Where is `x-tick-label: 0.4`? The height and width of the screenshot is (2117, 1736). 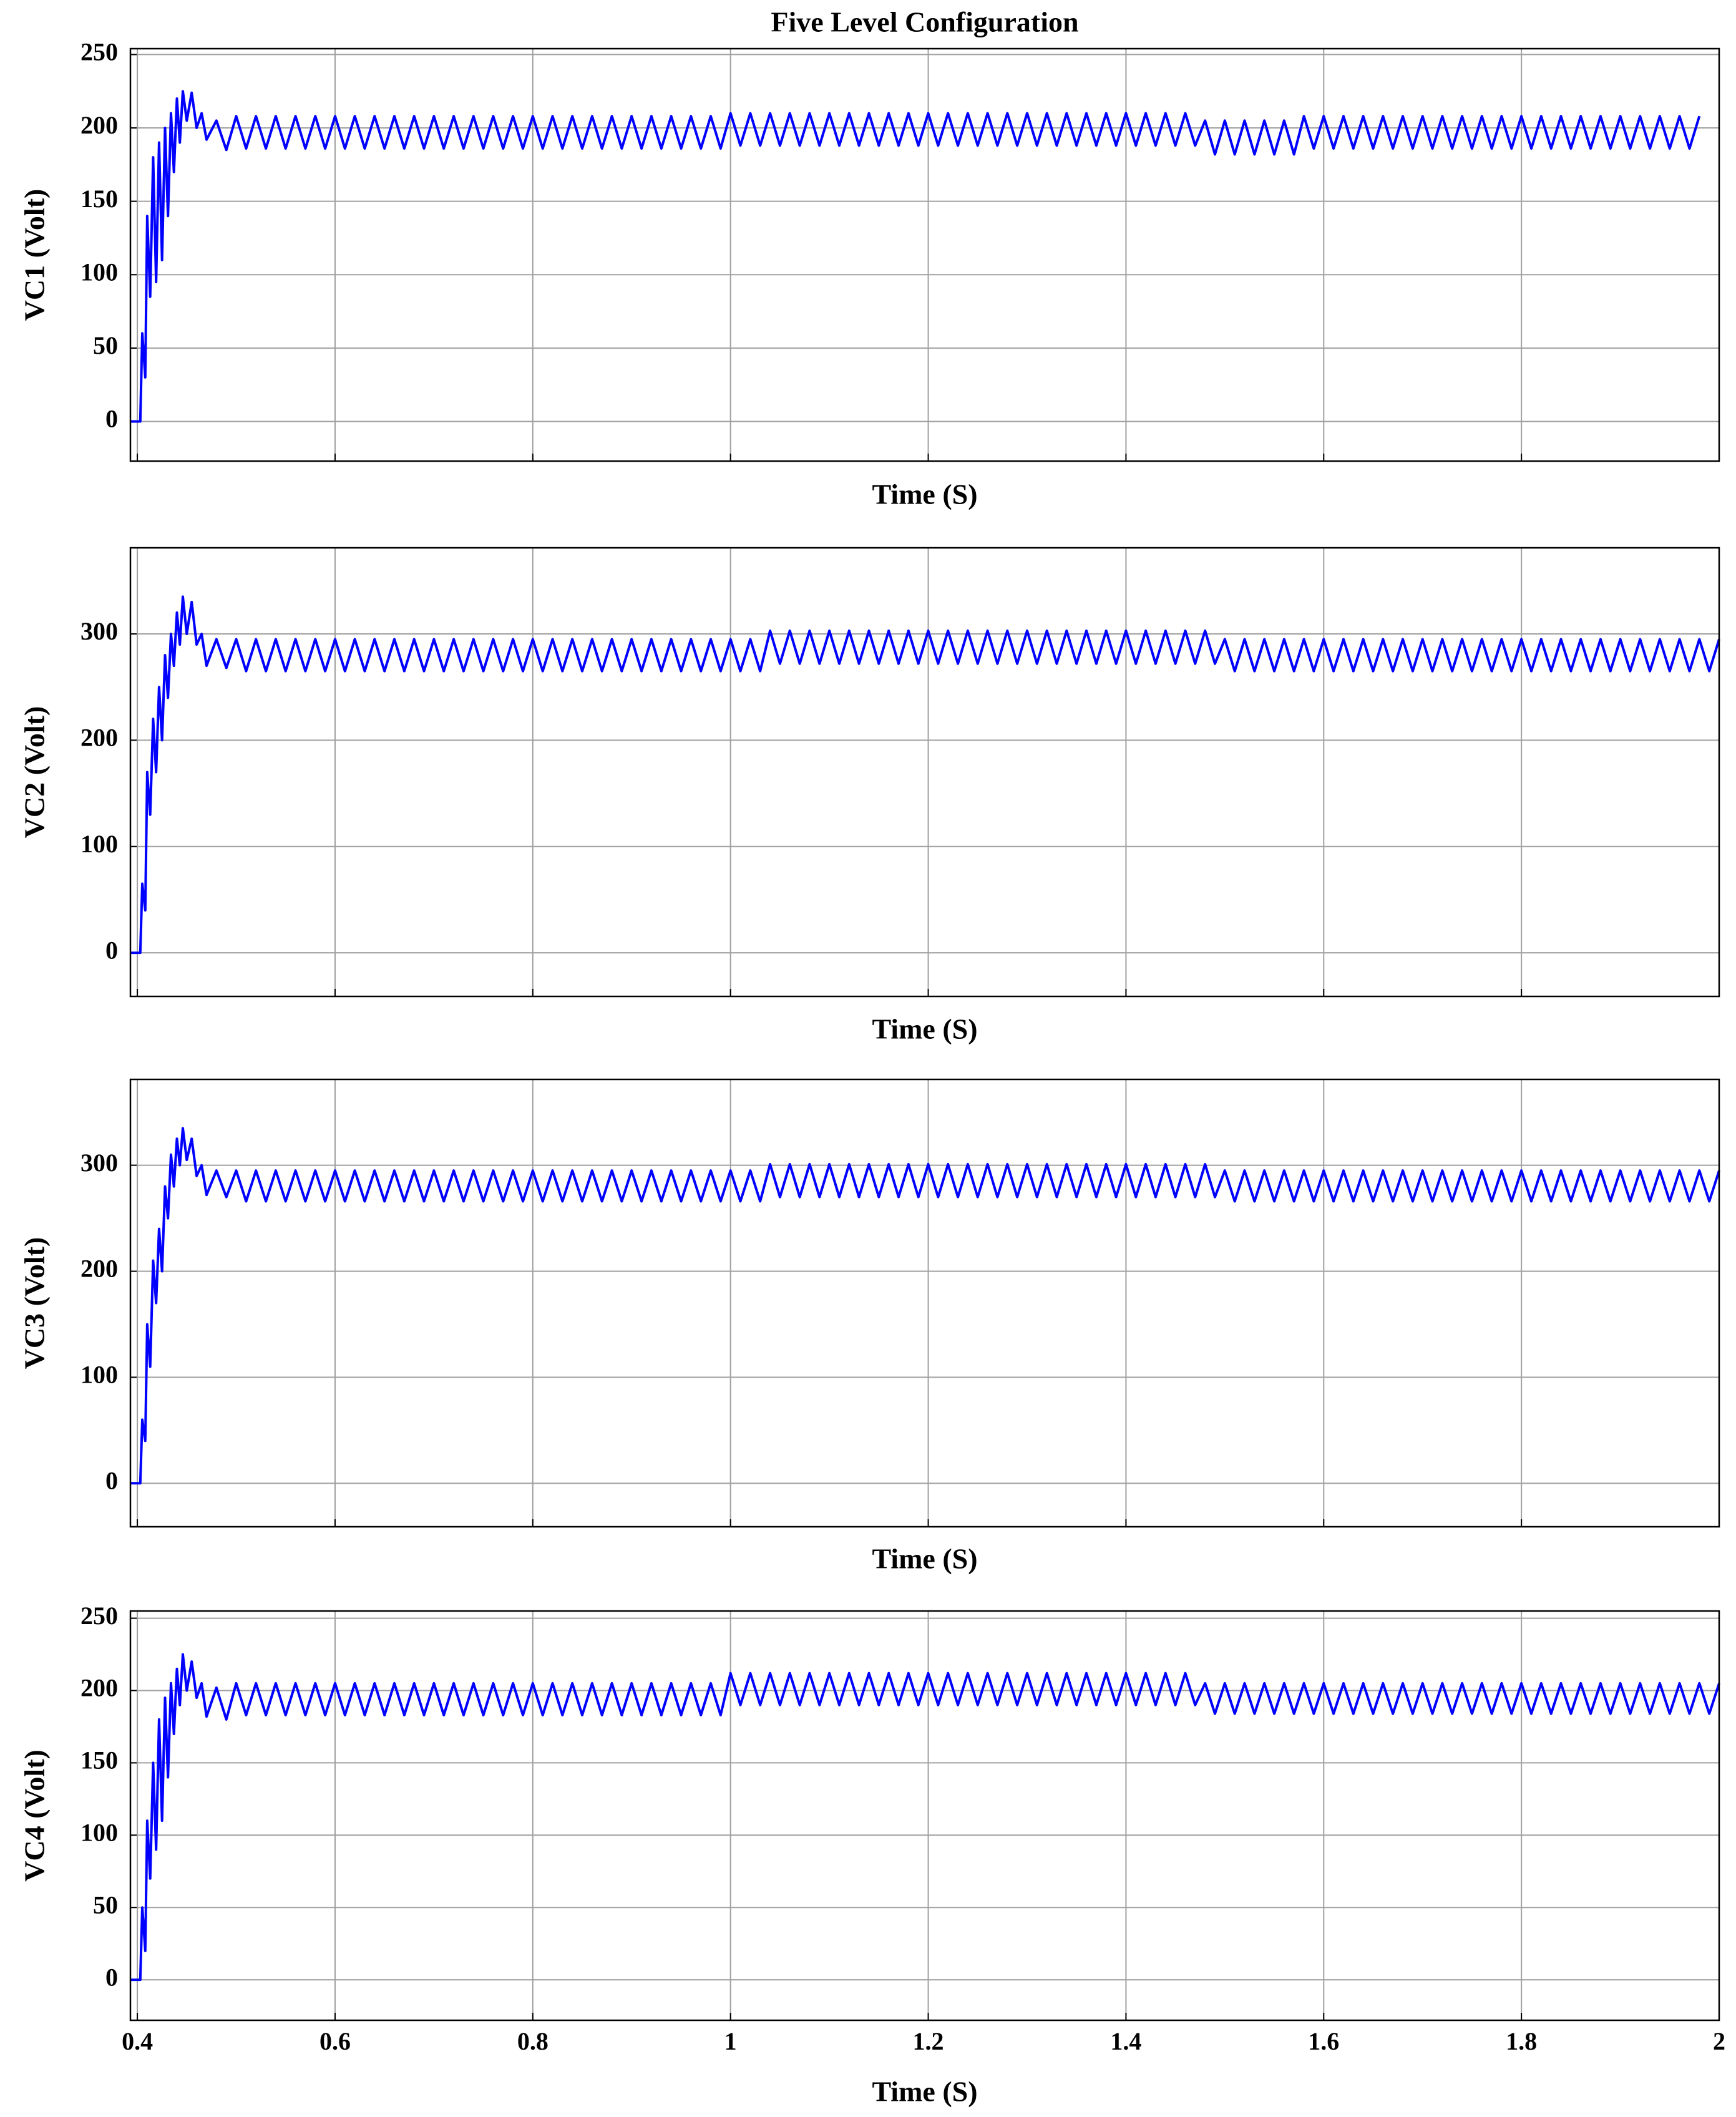
x-tick-label: 0.4 is located at coordinates (137, 2041).